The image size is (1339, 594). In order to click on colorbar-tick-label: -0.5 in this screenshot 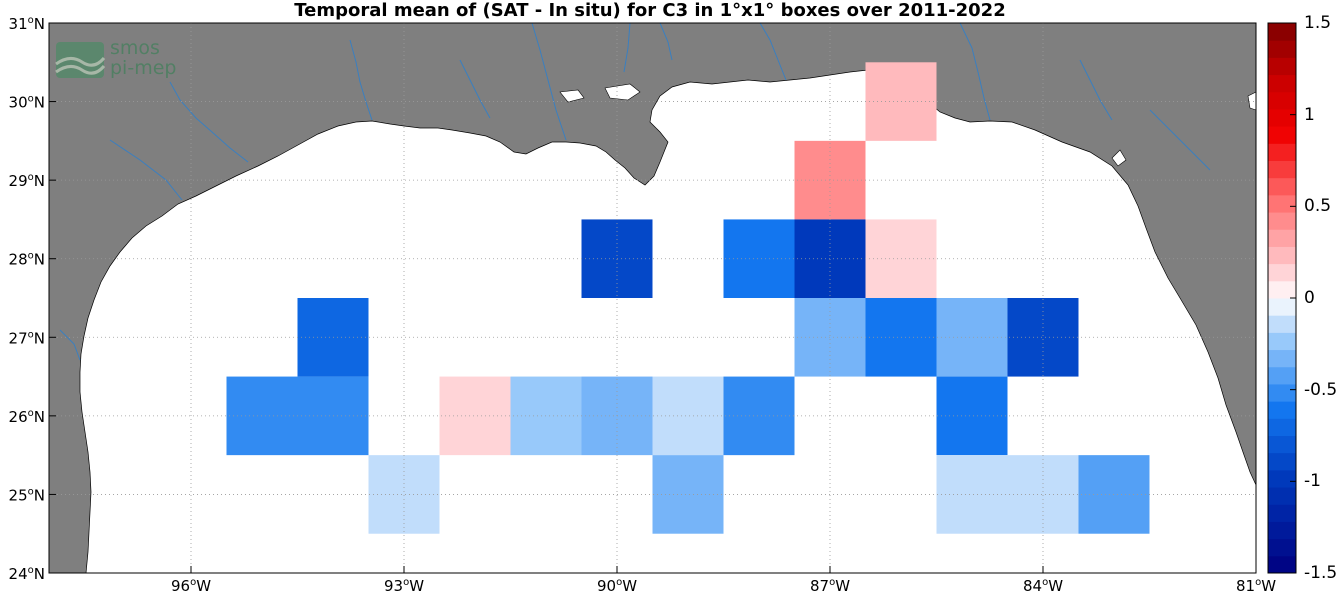, I will do `click(1321, 389)`.